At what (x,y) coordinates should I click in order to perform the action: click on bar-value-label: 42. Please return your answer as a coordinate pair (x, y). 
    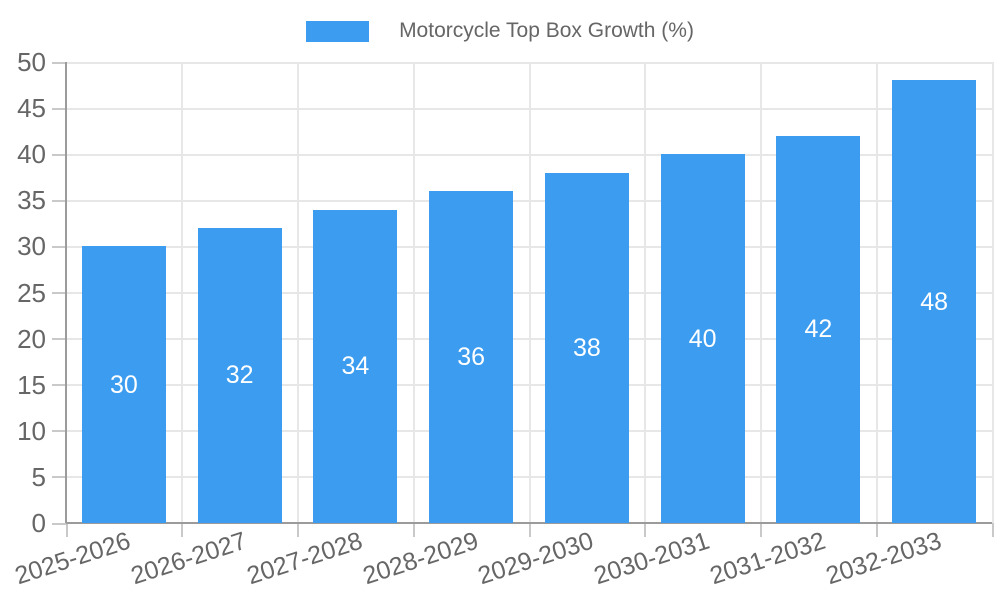
    Looking at the image, I should click on (818, 329).